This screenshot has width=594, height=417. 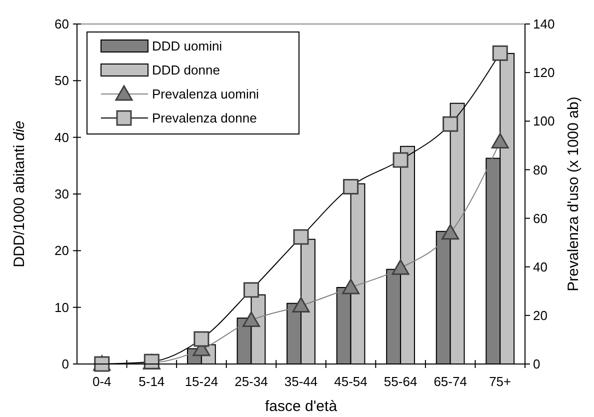 I want to click on x-tick-label: 5-14, so click(x=151, y=381).